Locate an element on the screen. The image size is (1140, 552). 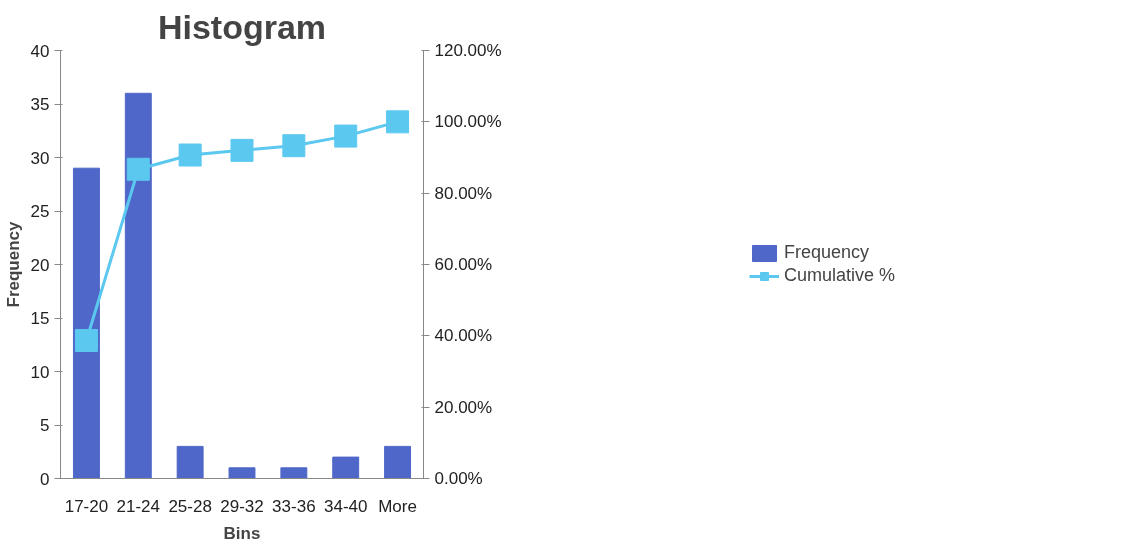
legend-label: Frequency is located at coordinates (826, 252).